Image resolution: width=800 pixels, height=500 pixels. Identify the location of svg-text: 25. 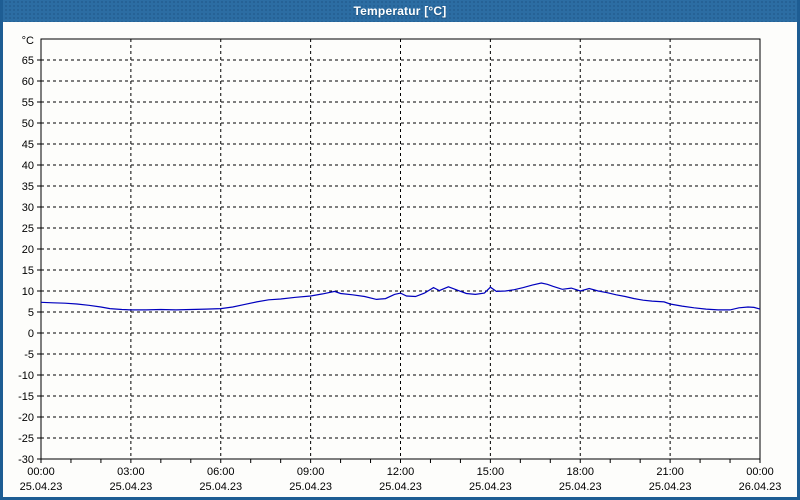
(28, 229).